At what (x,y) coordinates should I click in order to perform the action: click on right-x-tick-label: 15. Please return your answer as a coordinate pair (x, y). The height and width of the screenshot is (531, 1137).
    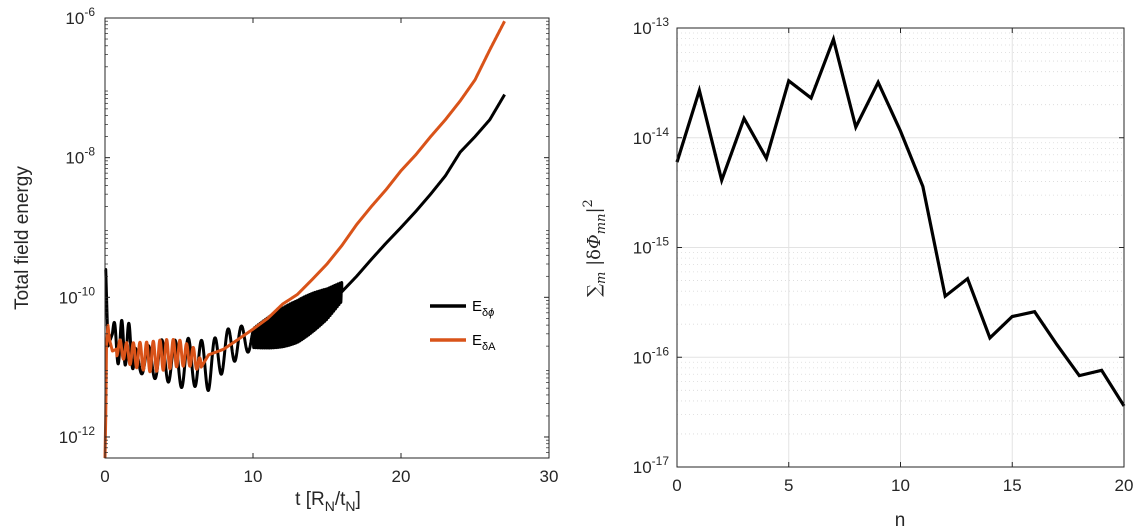
    Looking at the image, I should click on (1012, 485).